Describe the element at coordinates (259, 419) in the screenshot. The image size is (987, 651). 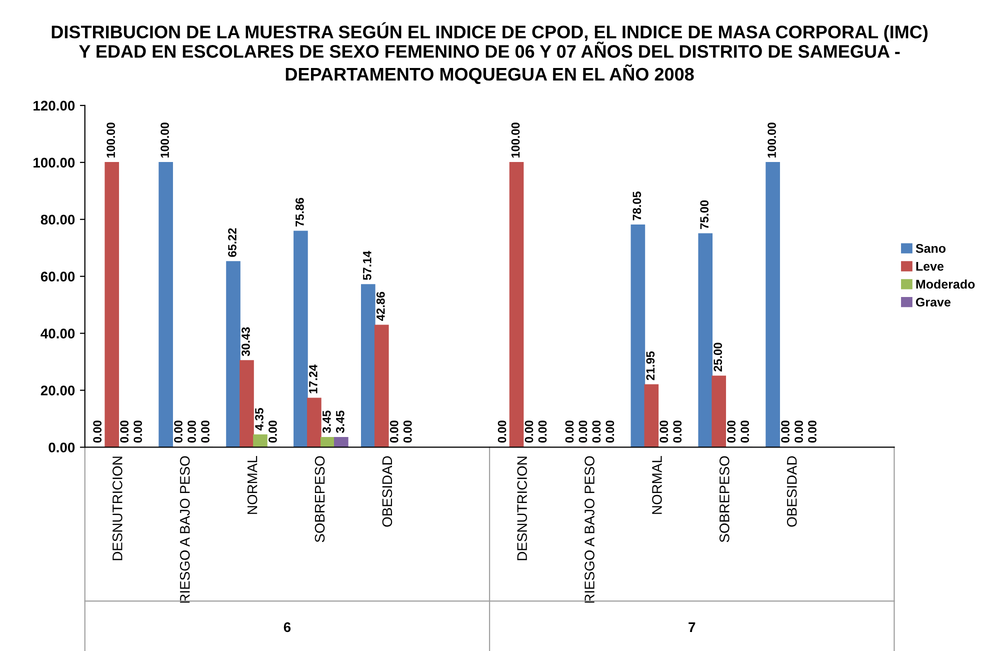
I see `data-label: 4.35` at that location.